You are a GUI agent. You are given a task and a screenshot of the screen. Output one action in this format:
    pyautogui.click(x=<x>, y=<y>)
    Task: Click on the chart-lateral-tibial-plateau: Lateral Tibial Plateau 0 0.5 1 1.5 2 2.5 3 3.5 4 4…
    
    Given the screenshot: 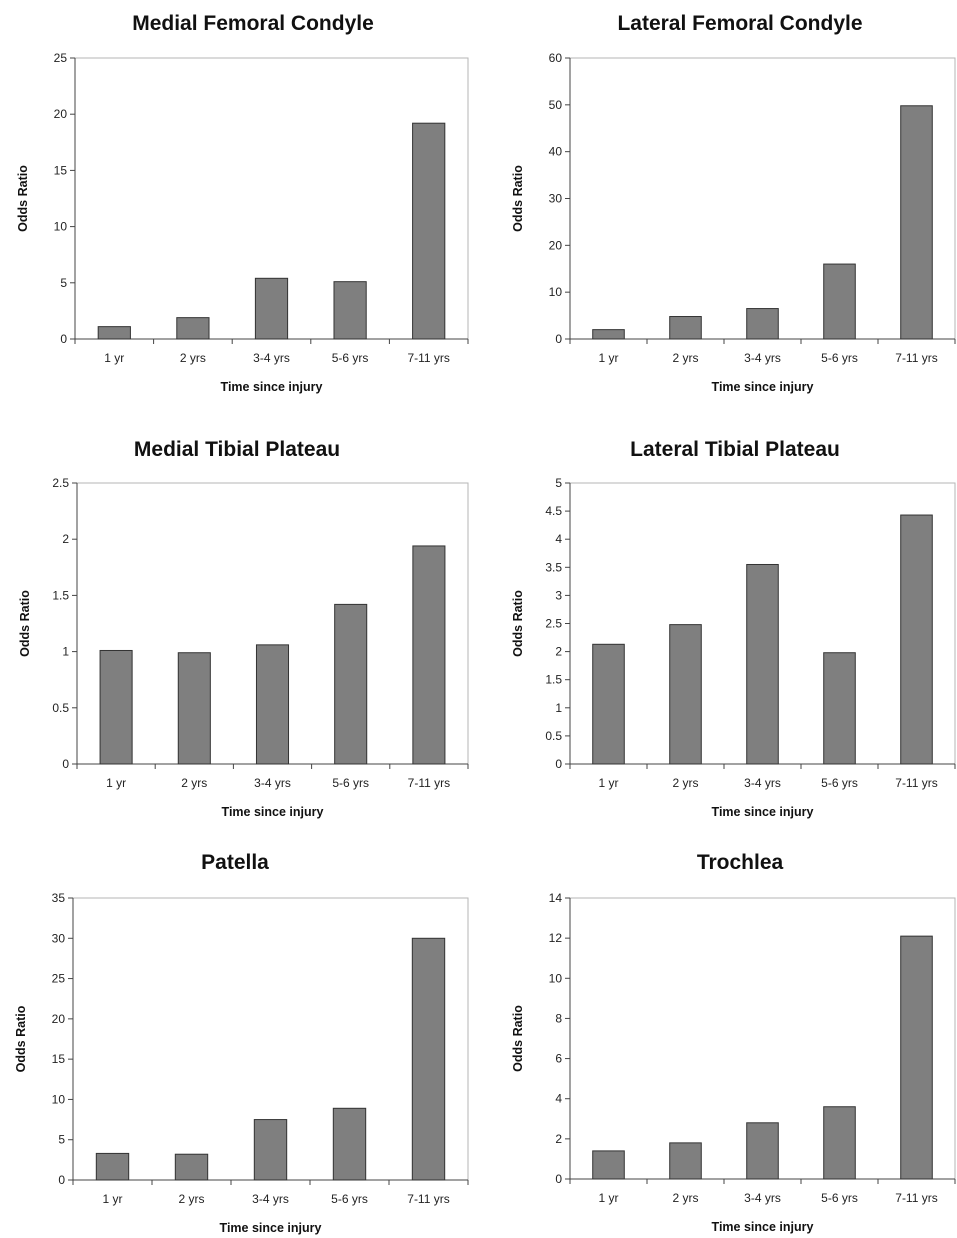 What is the action you would take?
    pyautogui.click(x=733, y=628)
    